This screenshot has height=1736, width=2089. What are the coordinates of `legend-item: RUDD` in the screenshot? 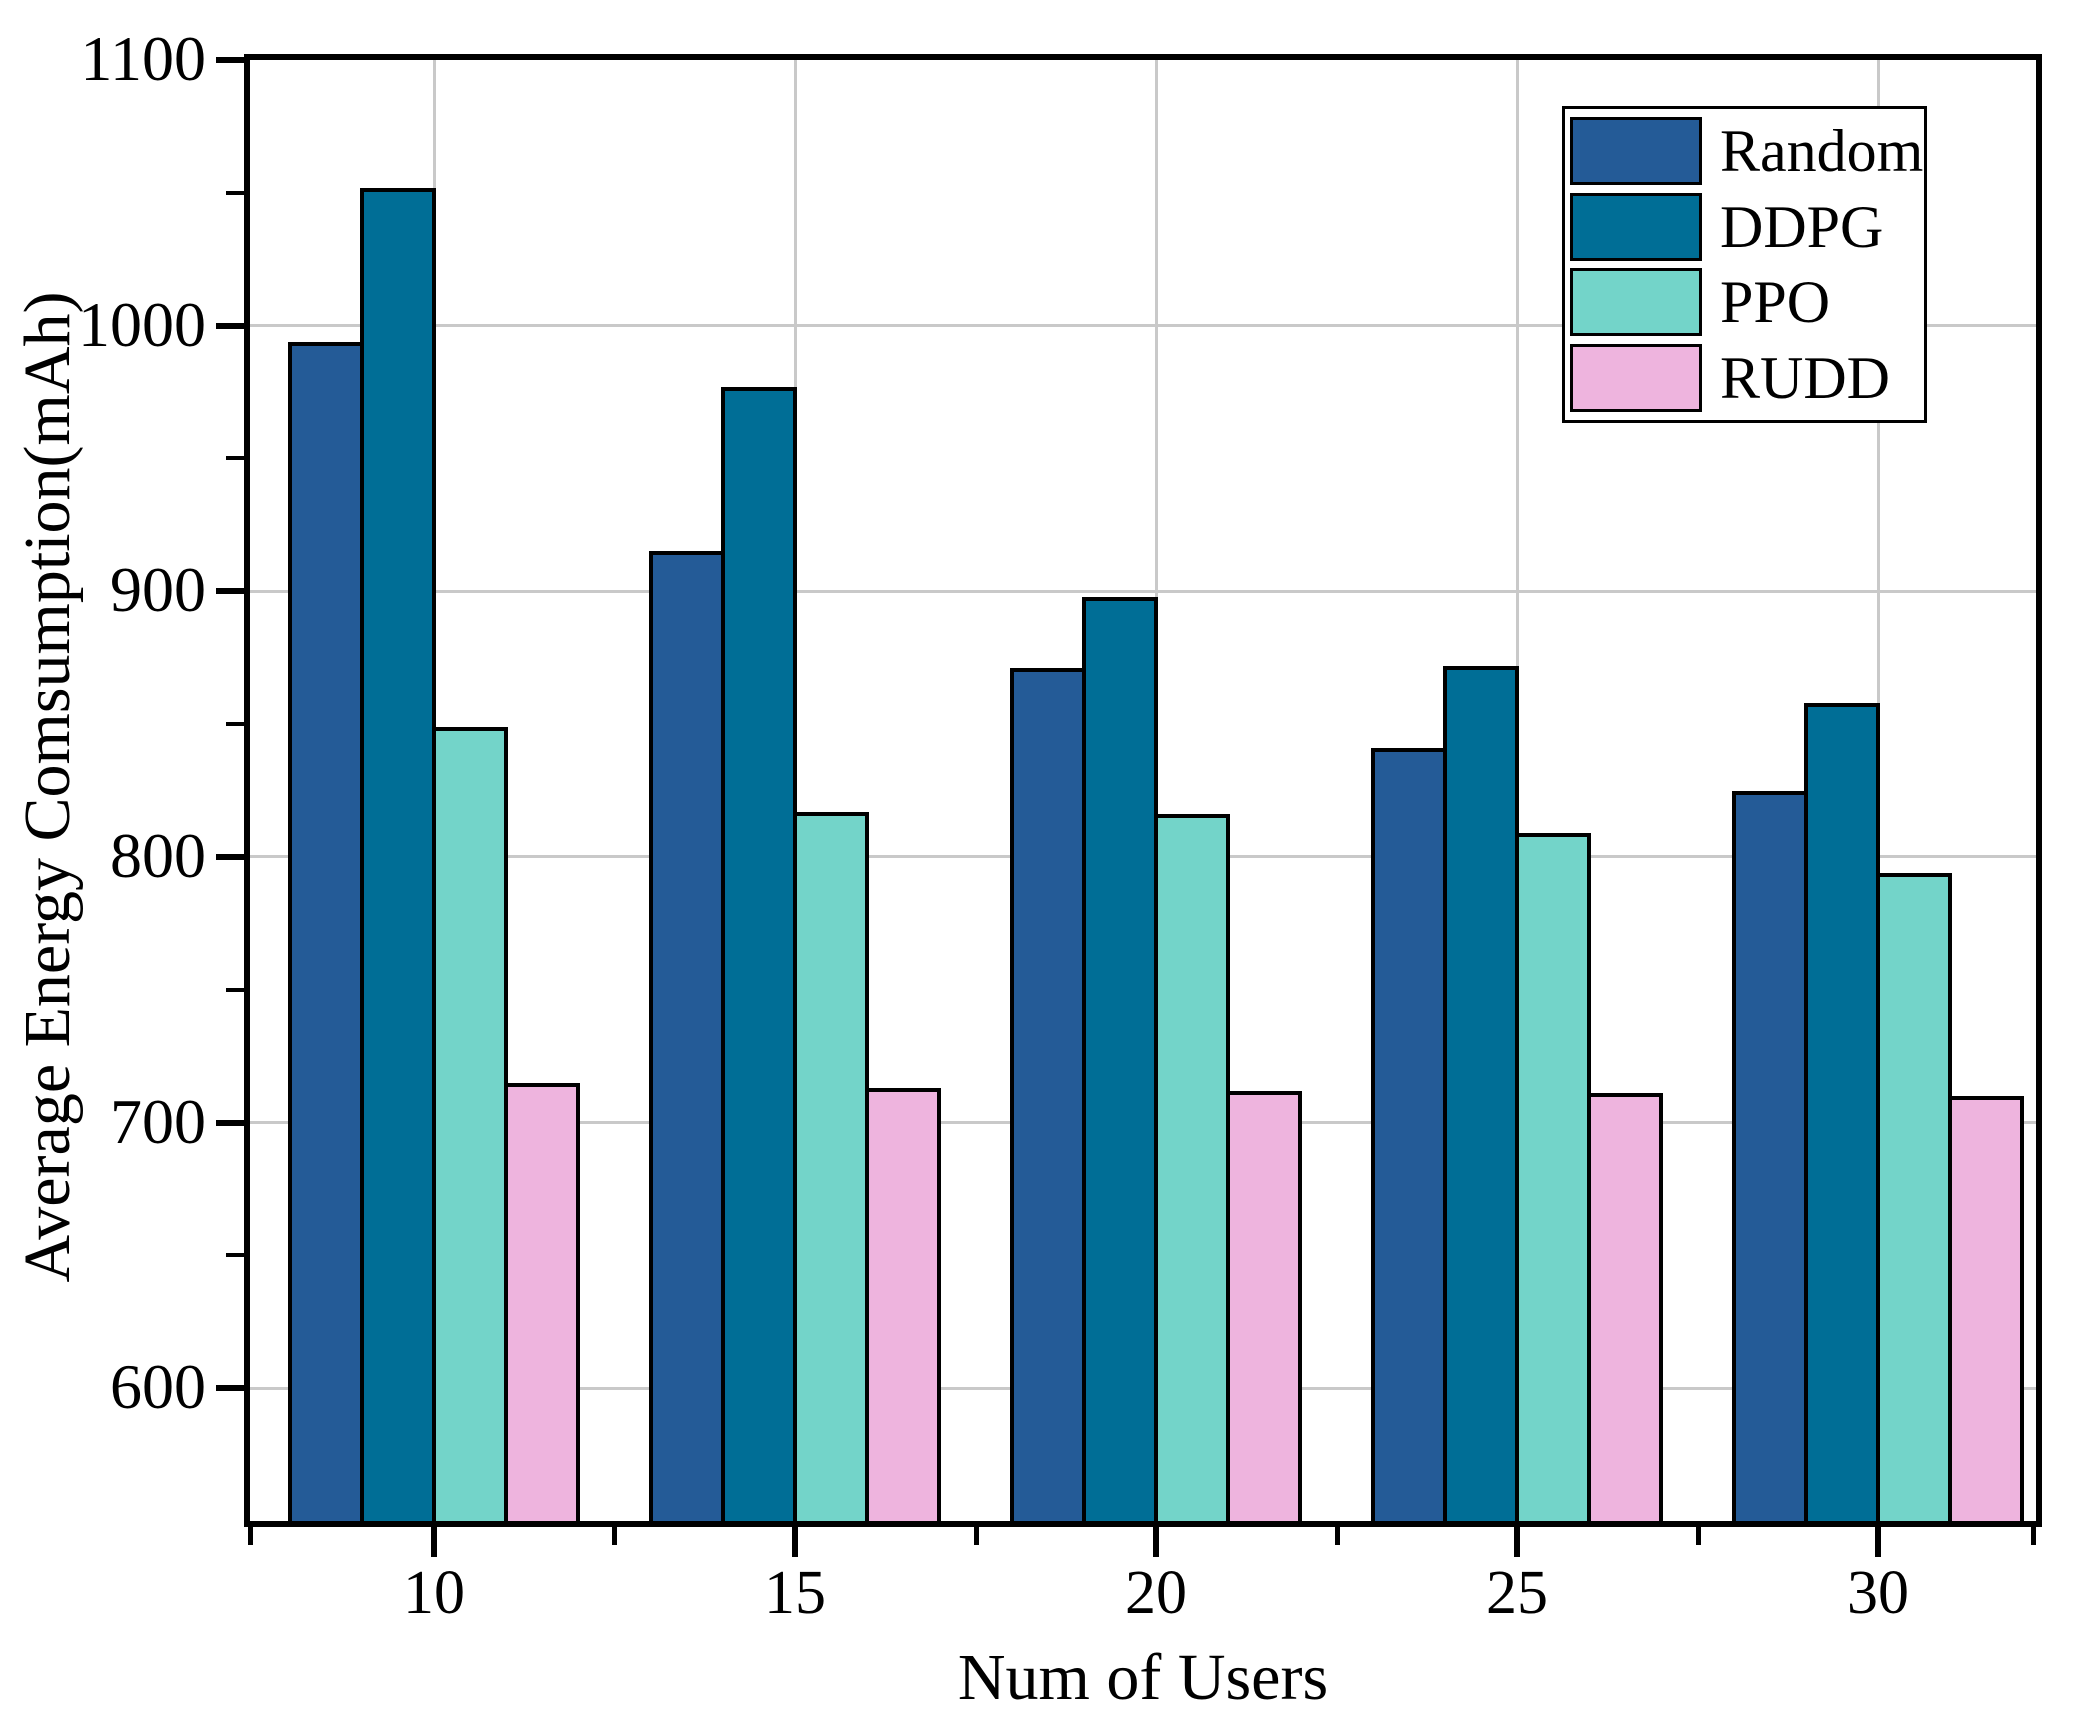 It's located at (1747, 378).